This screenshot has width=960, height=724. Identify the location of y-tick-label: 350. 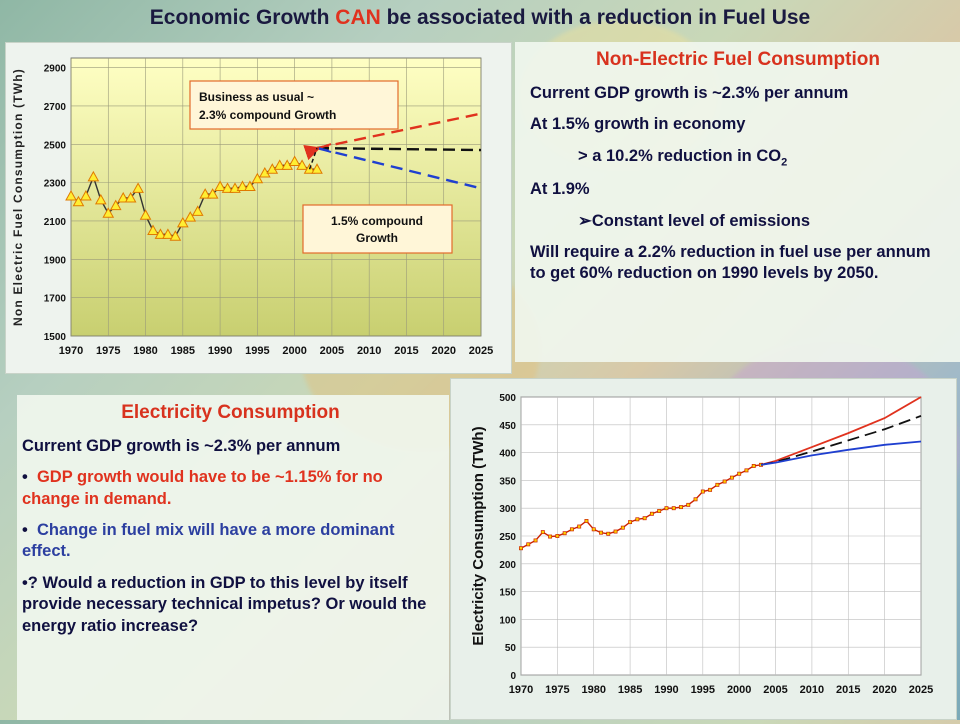
(507, 481).